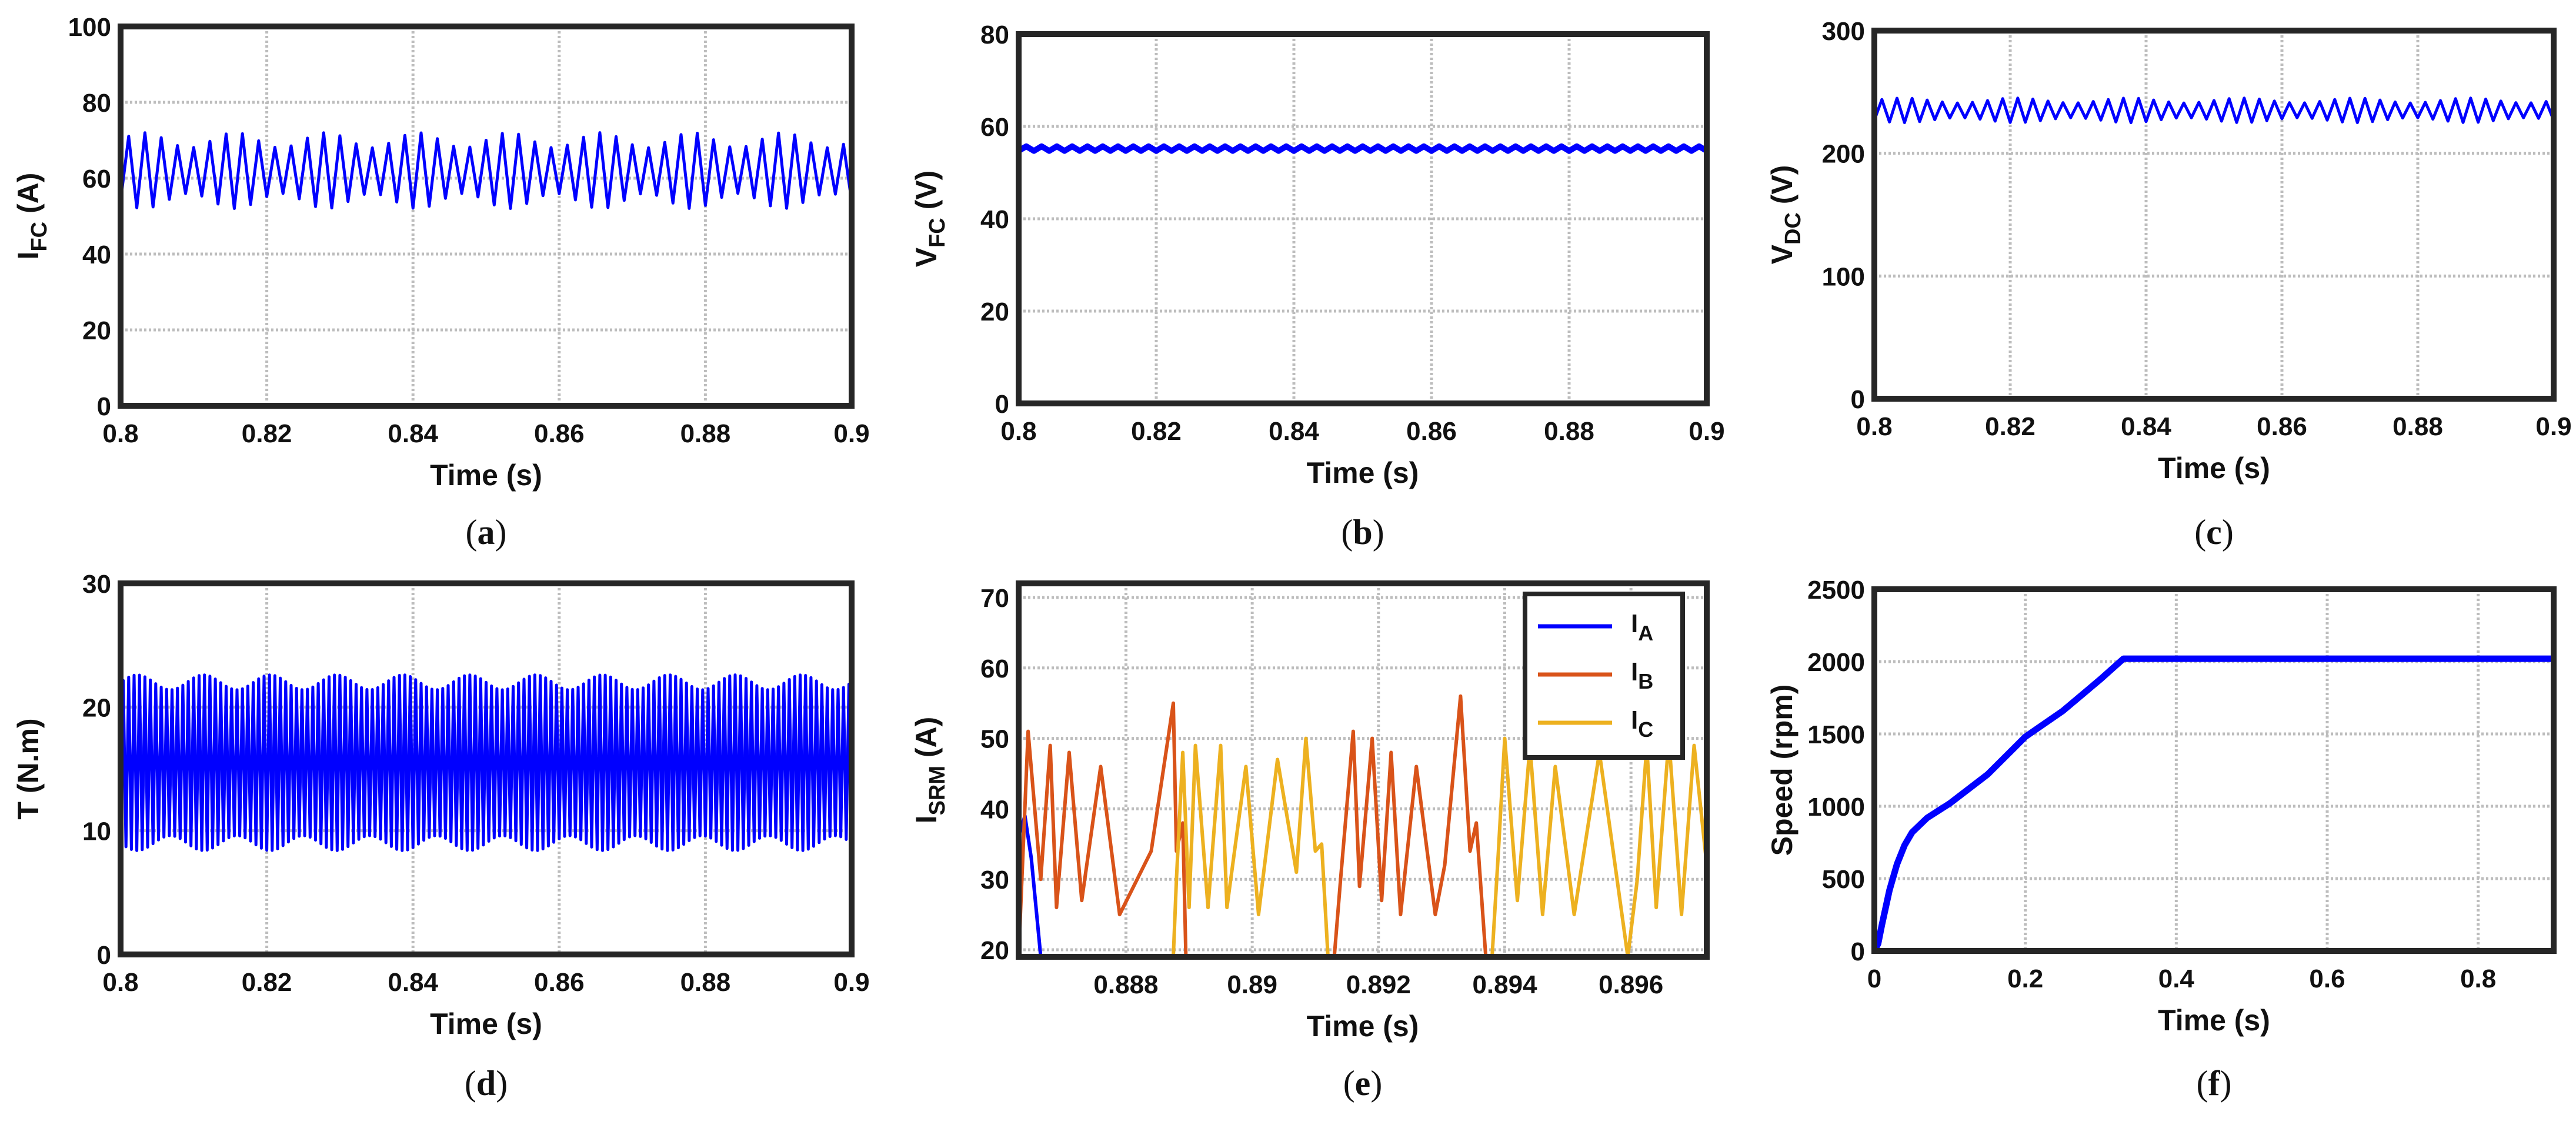 This screenshot has height=1125, width=2576. What do you see at coordinates (1031, 886) in the screenshot?
I see `series-line-I_A` at bounding box center [1031, 886].